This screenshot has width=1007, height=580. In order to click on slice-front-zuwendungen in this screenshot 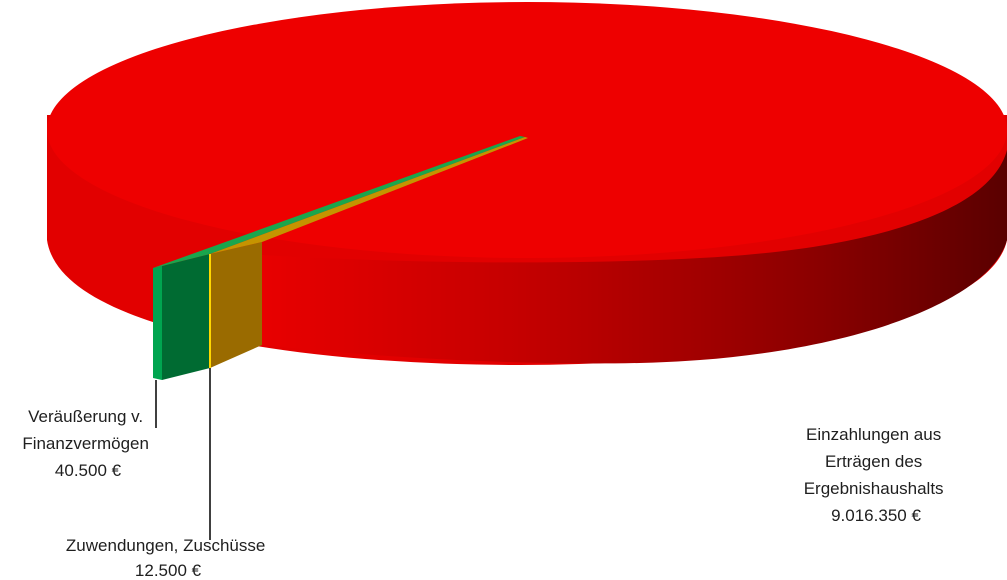, I will do `click(236, 305)`.